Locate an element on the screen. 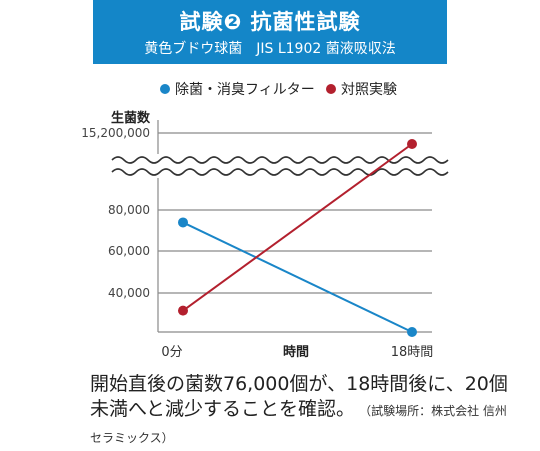  y-tick-80000: 80,000 is located at coordinates (129, 210).